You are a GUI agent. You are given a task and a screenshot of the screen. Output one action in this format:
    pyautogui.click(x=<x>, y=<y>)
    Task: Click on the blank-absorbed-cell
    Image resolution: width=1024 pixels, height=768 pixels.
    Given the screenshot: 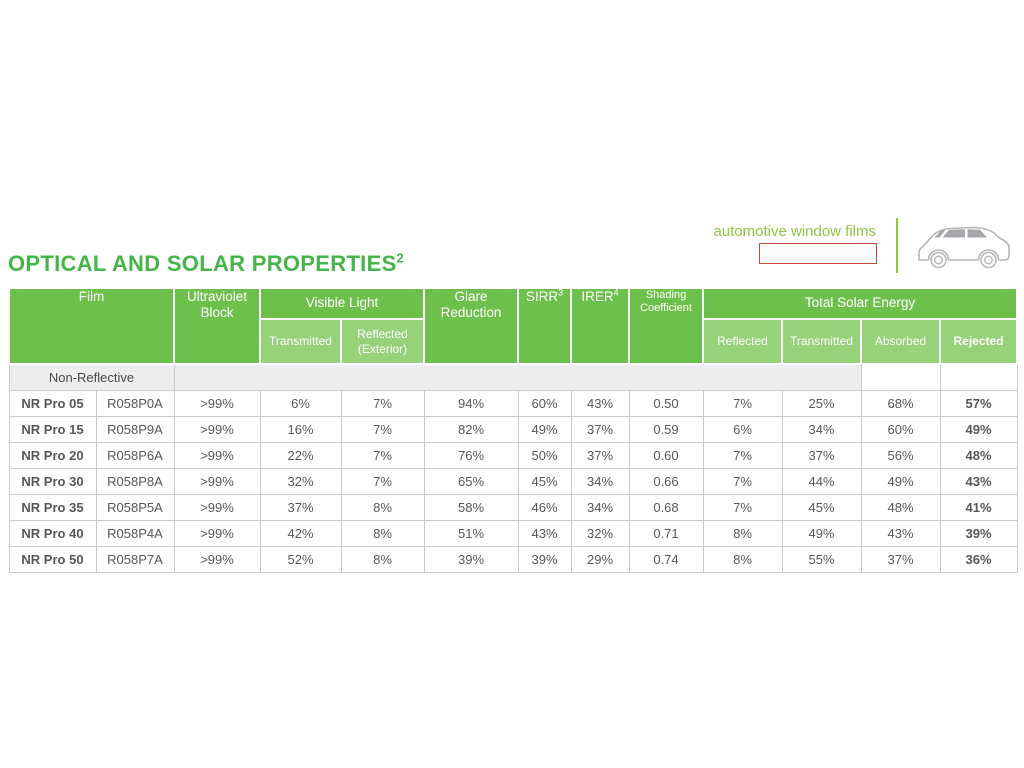 What is the action you would take?
    pyautogui.click(x=900, y=377)
    